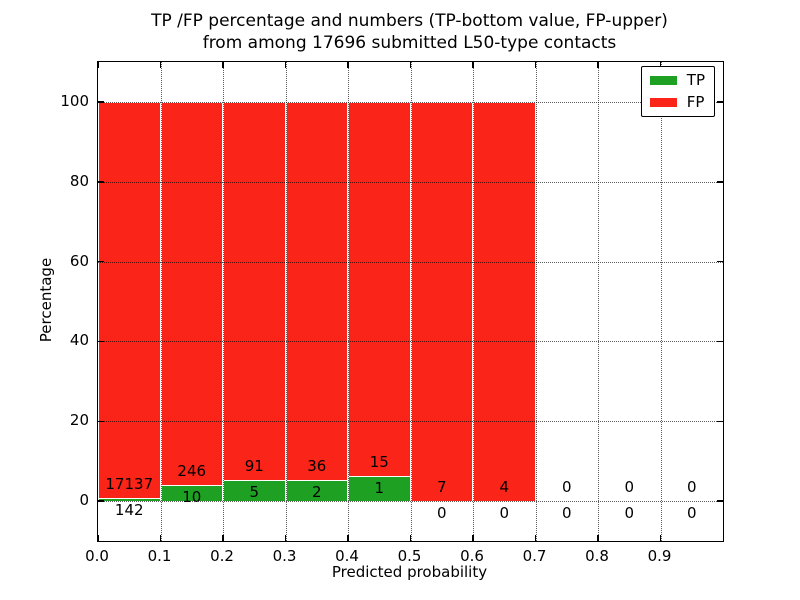  Describe the element at coordinates (79, 260) in the screenshot. I see `y-tick-label: 60` at that location.